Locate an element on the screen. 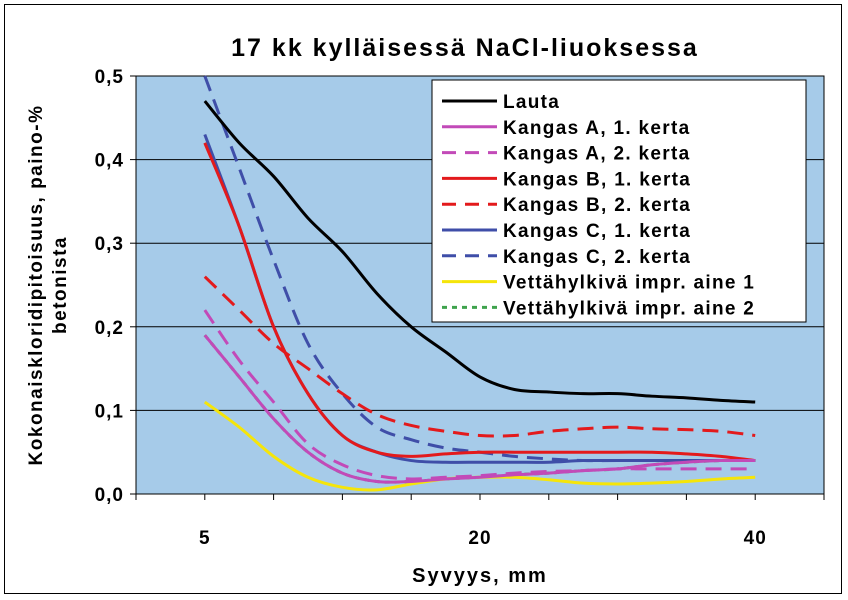  legend-label: Kangas B, 2. kerta is located at coordinates (597, 205).